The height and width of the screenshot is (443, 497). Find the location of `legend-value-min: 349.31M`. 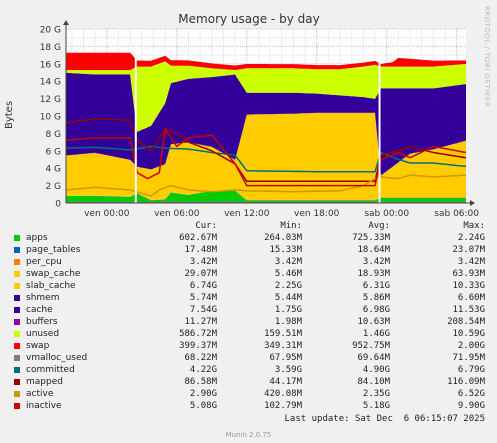

legend-value-min: 349.31M is located at coordinates (283, 346).